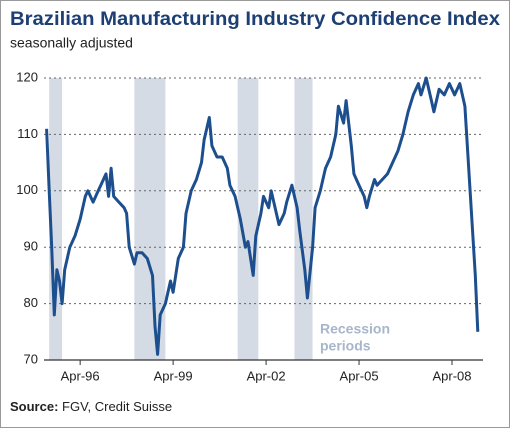 The height and width of the screenshot is (428, 510). Describe the element at coordinates (27, 133) in the screenshot. I see `y-tick-label: 110` at that location.